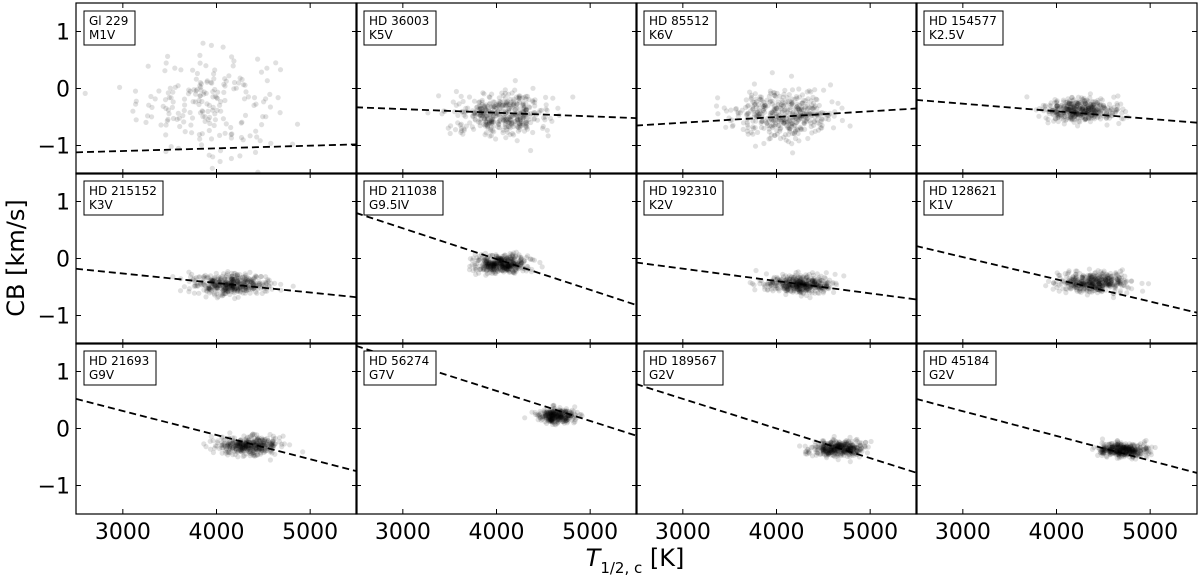  I want to click on x-tick-label: 4000, so click(497, 532).